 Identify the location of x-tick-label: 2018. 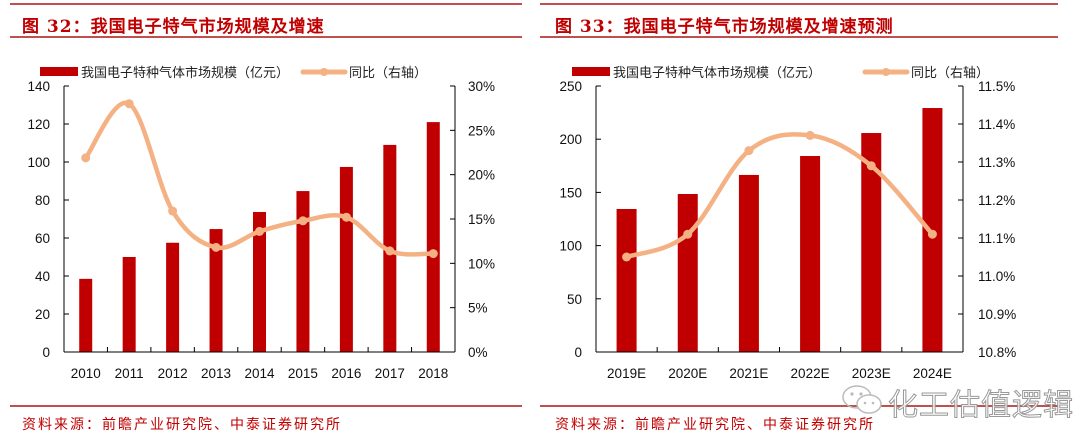
(433, 373).